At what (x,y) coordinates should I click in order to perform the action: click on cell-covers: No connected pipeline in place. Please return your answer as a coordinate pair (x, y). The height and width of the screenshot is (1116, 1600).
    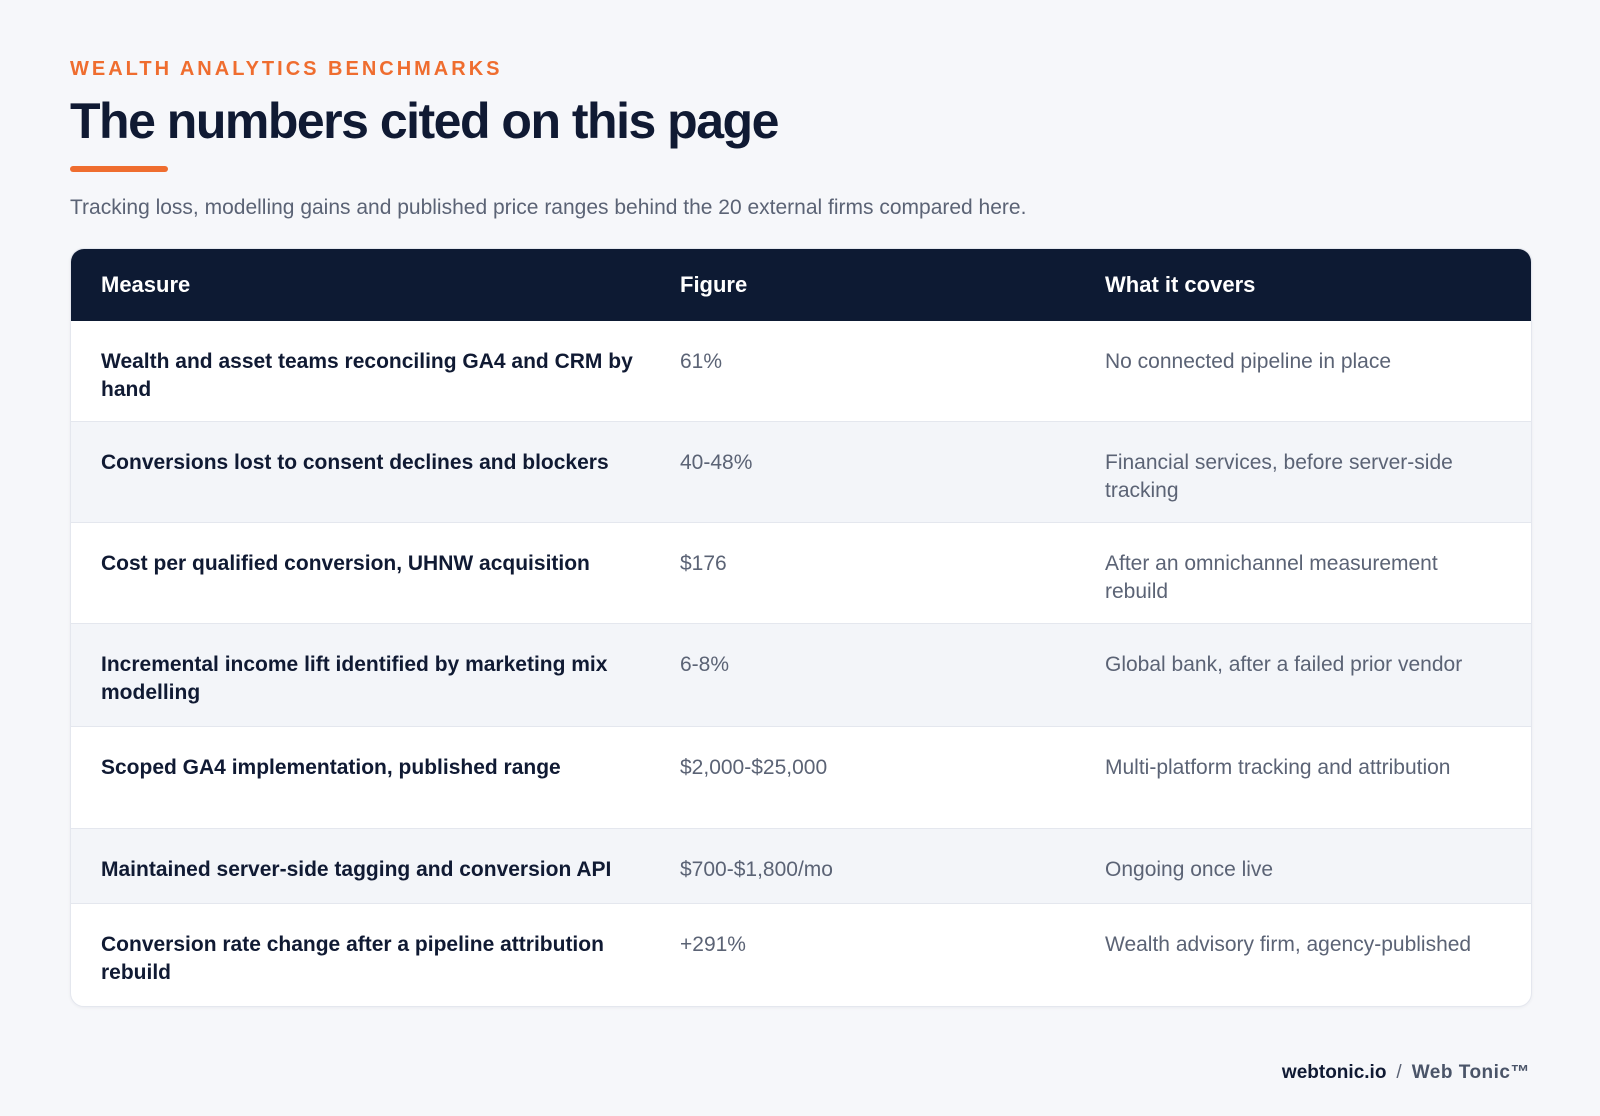
    Looking at the image, I should click on (1248, 361).